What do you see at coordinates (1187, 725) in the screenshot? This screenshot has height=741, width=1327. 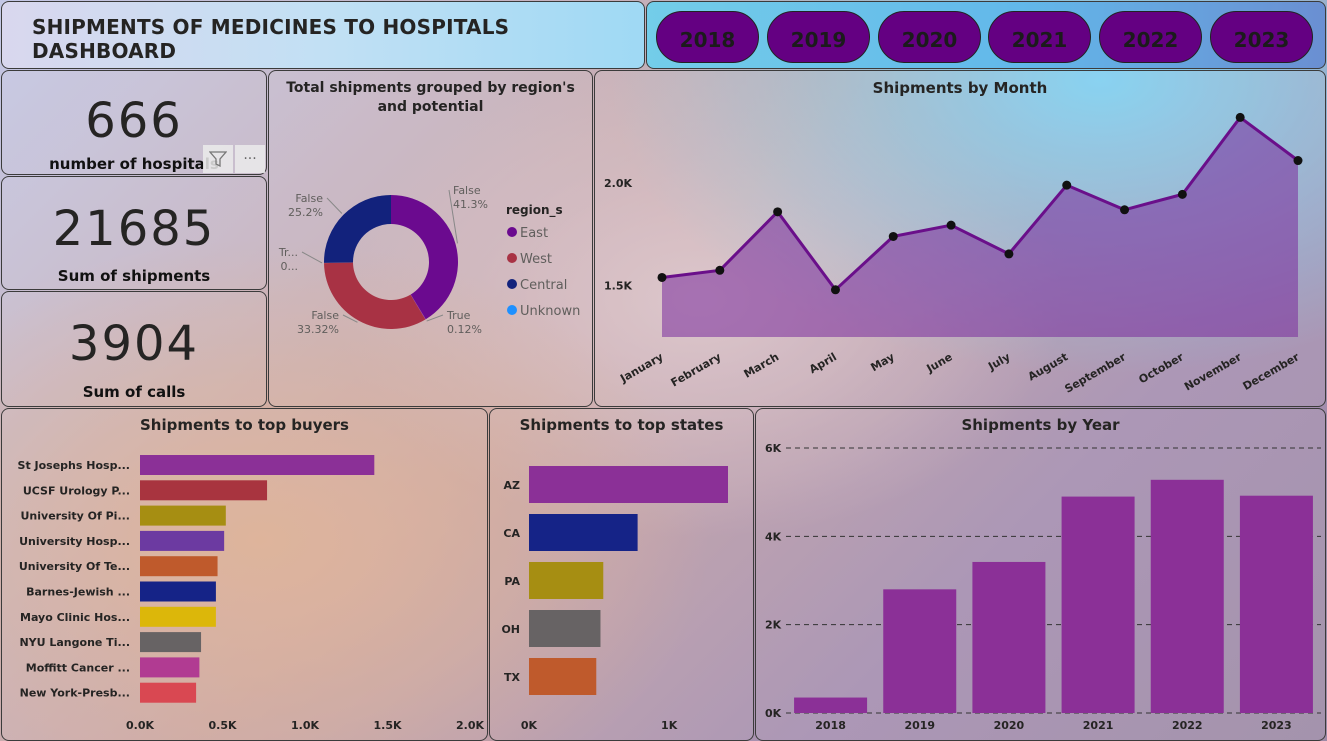 I see `year-x-label-2022: 2022` at bounding box center [1187, 725].